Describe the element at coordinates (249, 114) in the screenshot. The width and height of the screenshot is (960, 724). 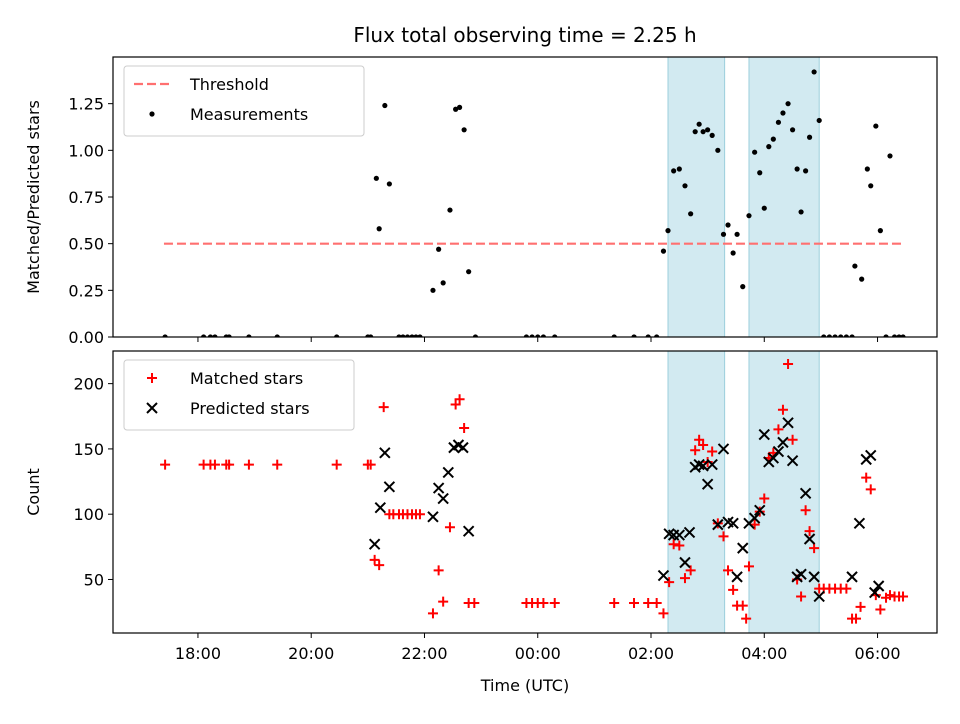
I see `legend-entry-label: Measurements` at that location.